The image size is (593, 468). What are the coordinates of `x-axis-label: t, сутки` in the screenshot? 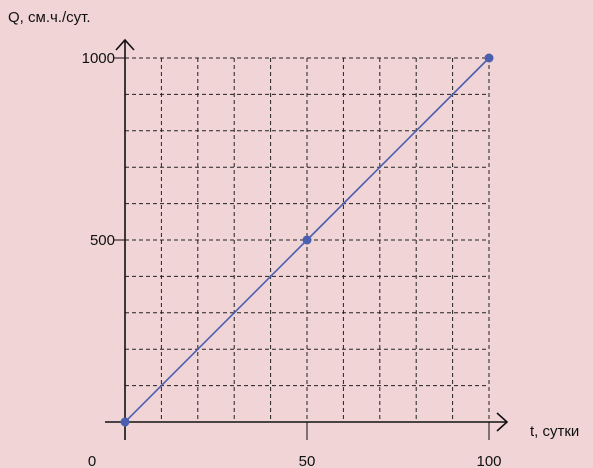 It's located at (554, 431).